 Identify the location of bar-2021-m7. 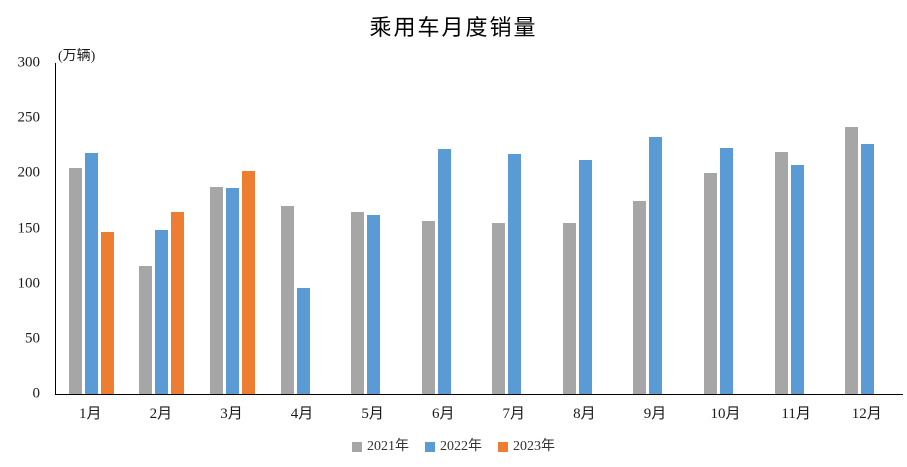
(499, 308).